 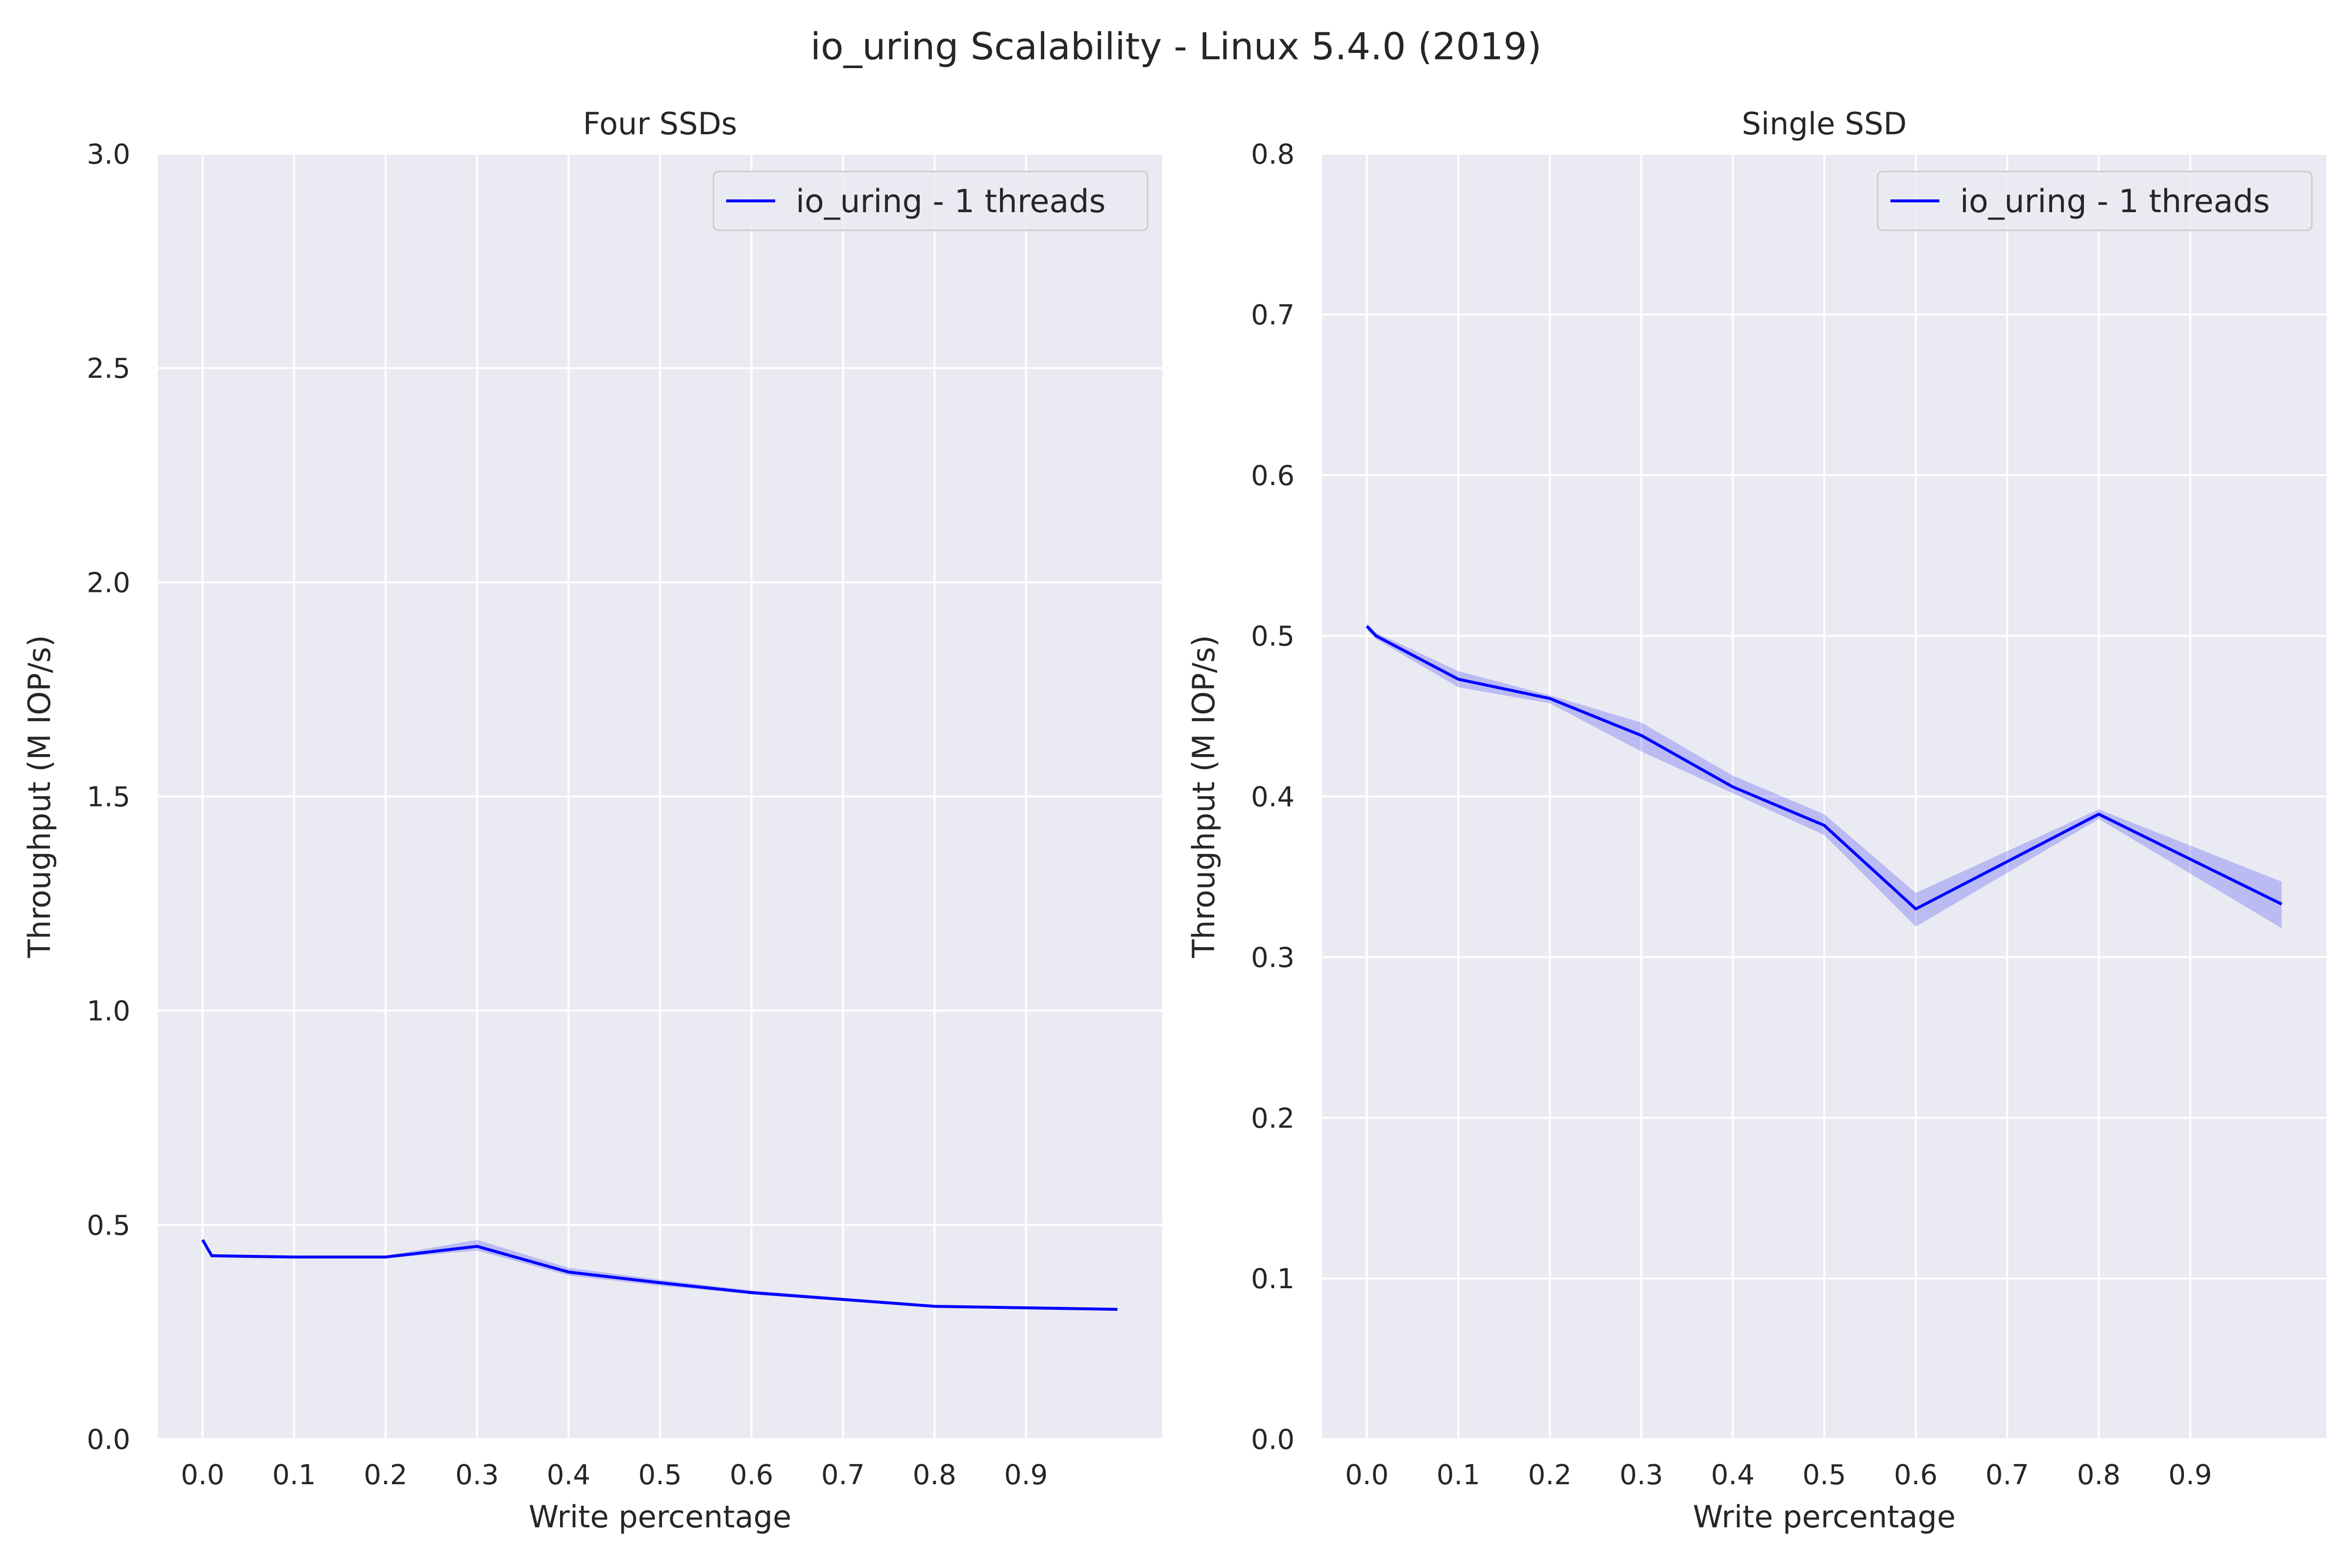 What do you see at coordinates (108, 1012) in the screenshot?
I see `y-tick-label: 1.0` at bounding box center [108, 1012].